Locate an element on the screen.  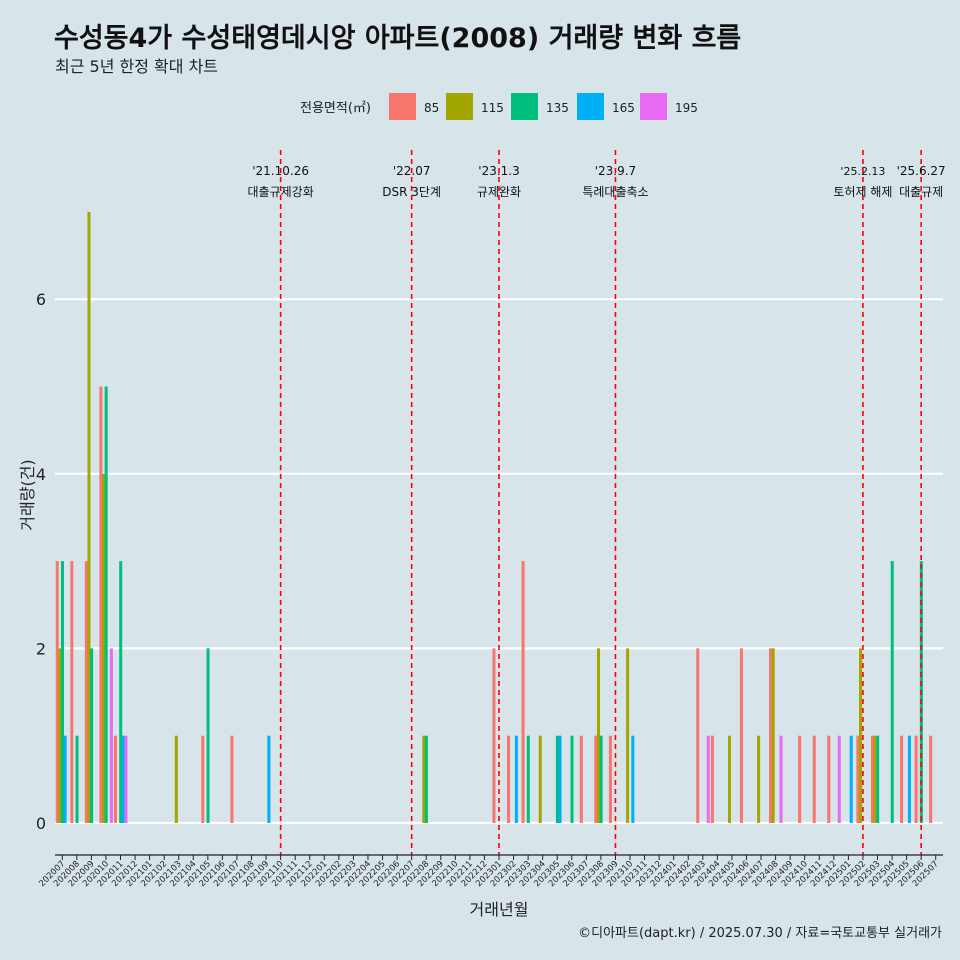
event-date-label: '25.2.13 is located at coordinates (862, 171).